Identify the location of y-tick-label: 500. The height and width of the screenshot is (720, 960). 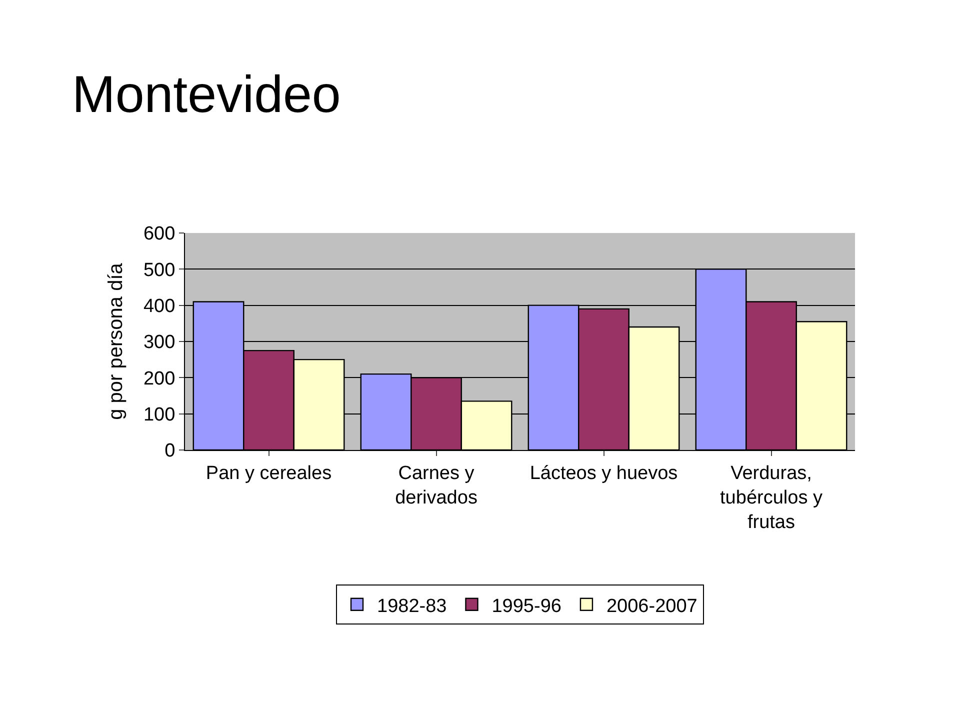
(159, 270).